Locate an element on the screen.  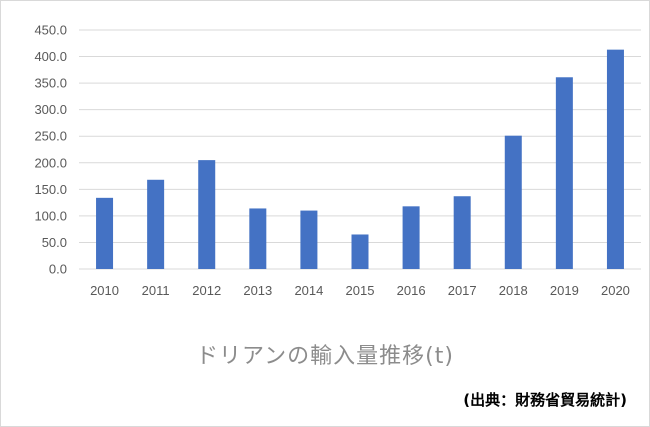
y-tick-label: 100.0 is located at coordinates (50, 215).